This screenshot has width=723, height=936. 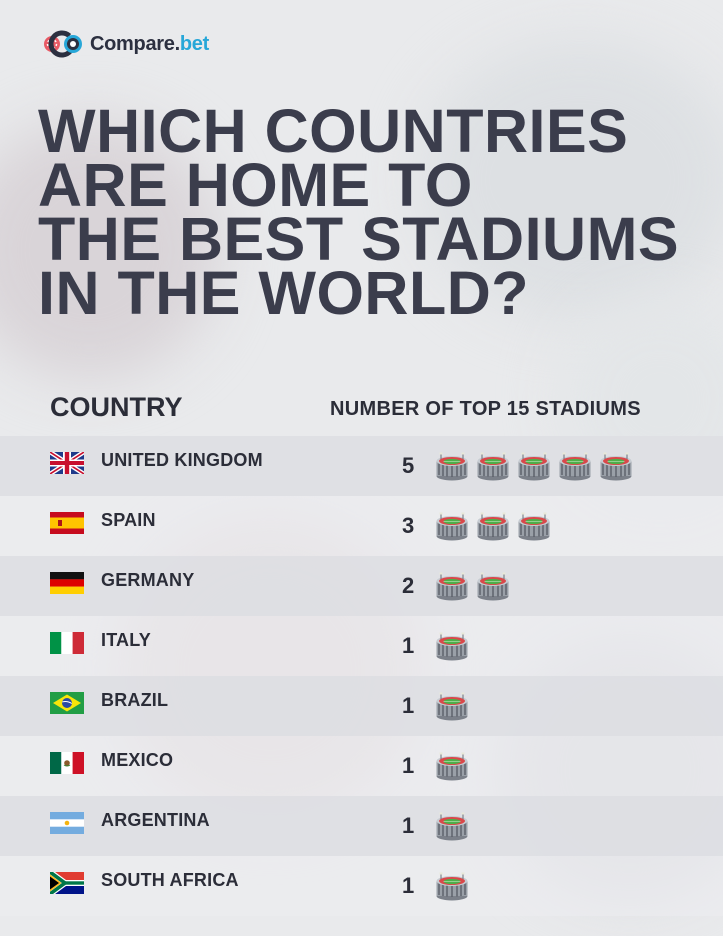 What do you see at coordinates (333, 131) in the screenshot?
I see `title-line-1: WHICH COUNTRIES` at bounding box center [333, 131].